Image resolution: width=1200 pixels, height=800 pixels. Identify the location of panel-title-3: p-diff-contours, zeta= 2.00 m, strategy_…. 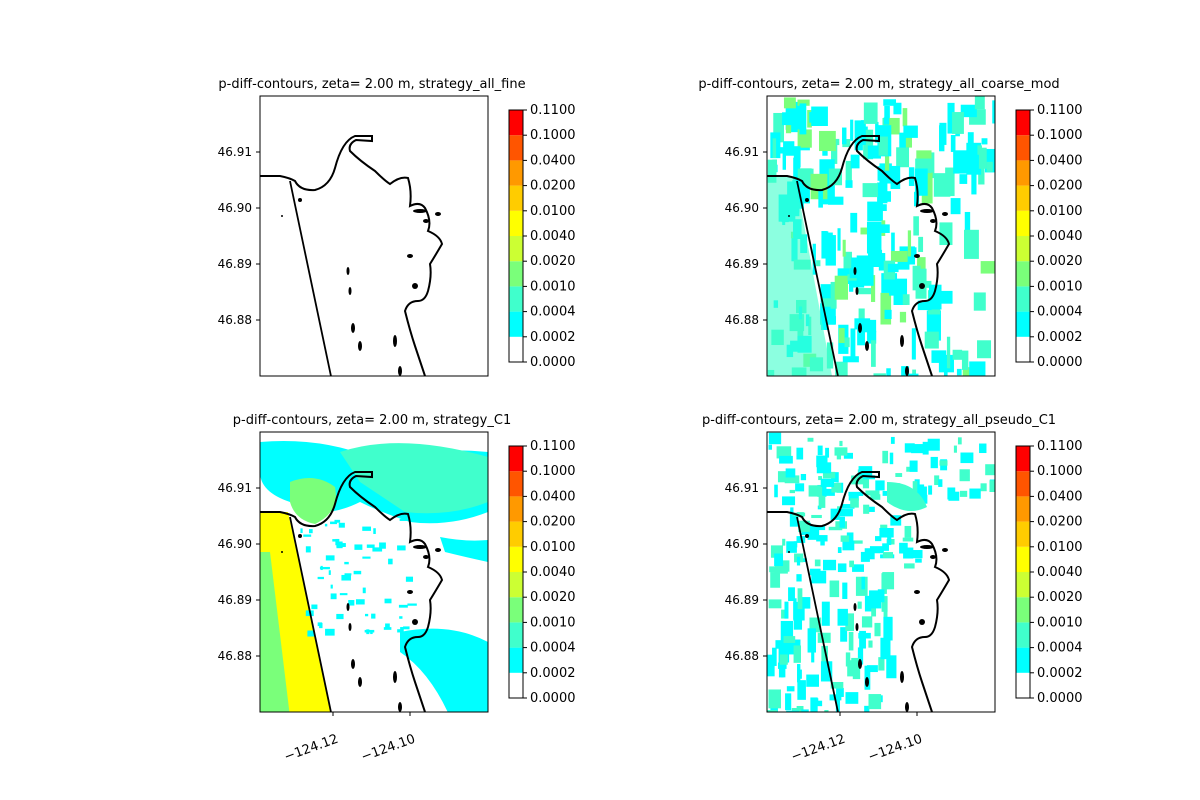
(879, 420).